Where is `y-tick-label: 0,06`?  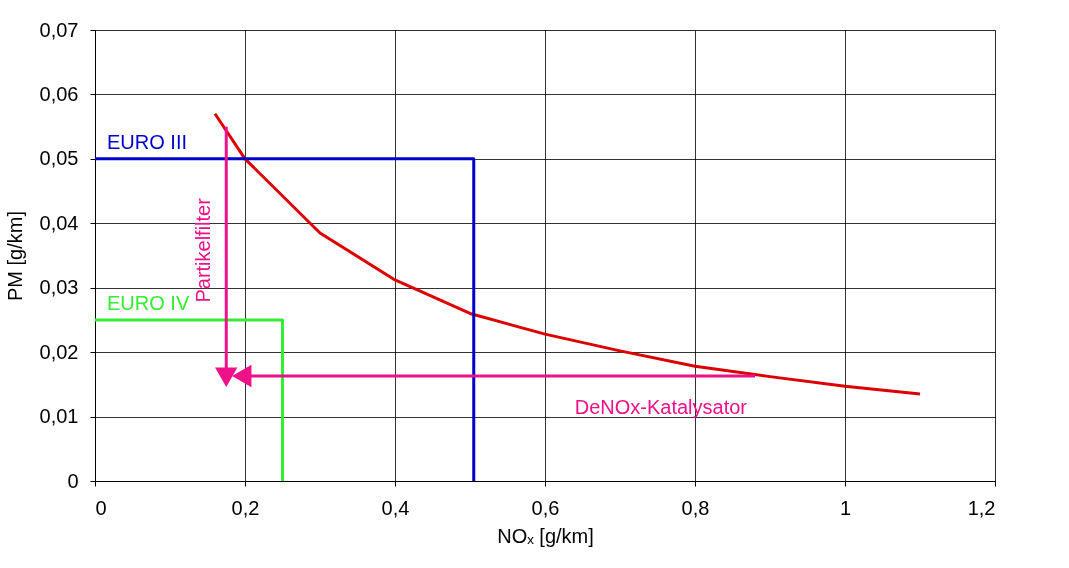
y-tick-label: 0,06 is located at coordinates (59, 93).